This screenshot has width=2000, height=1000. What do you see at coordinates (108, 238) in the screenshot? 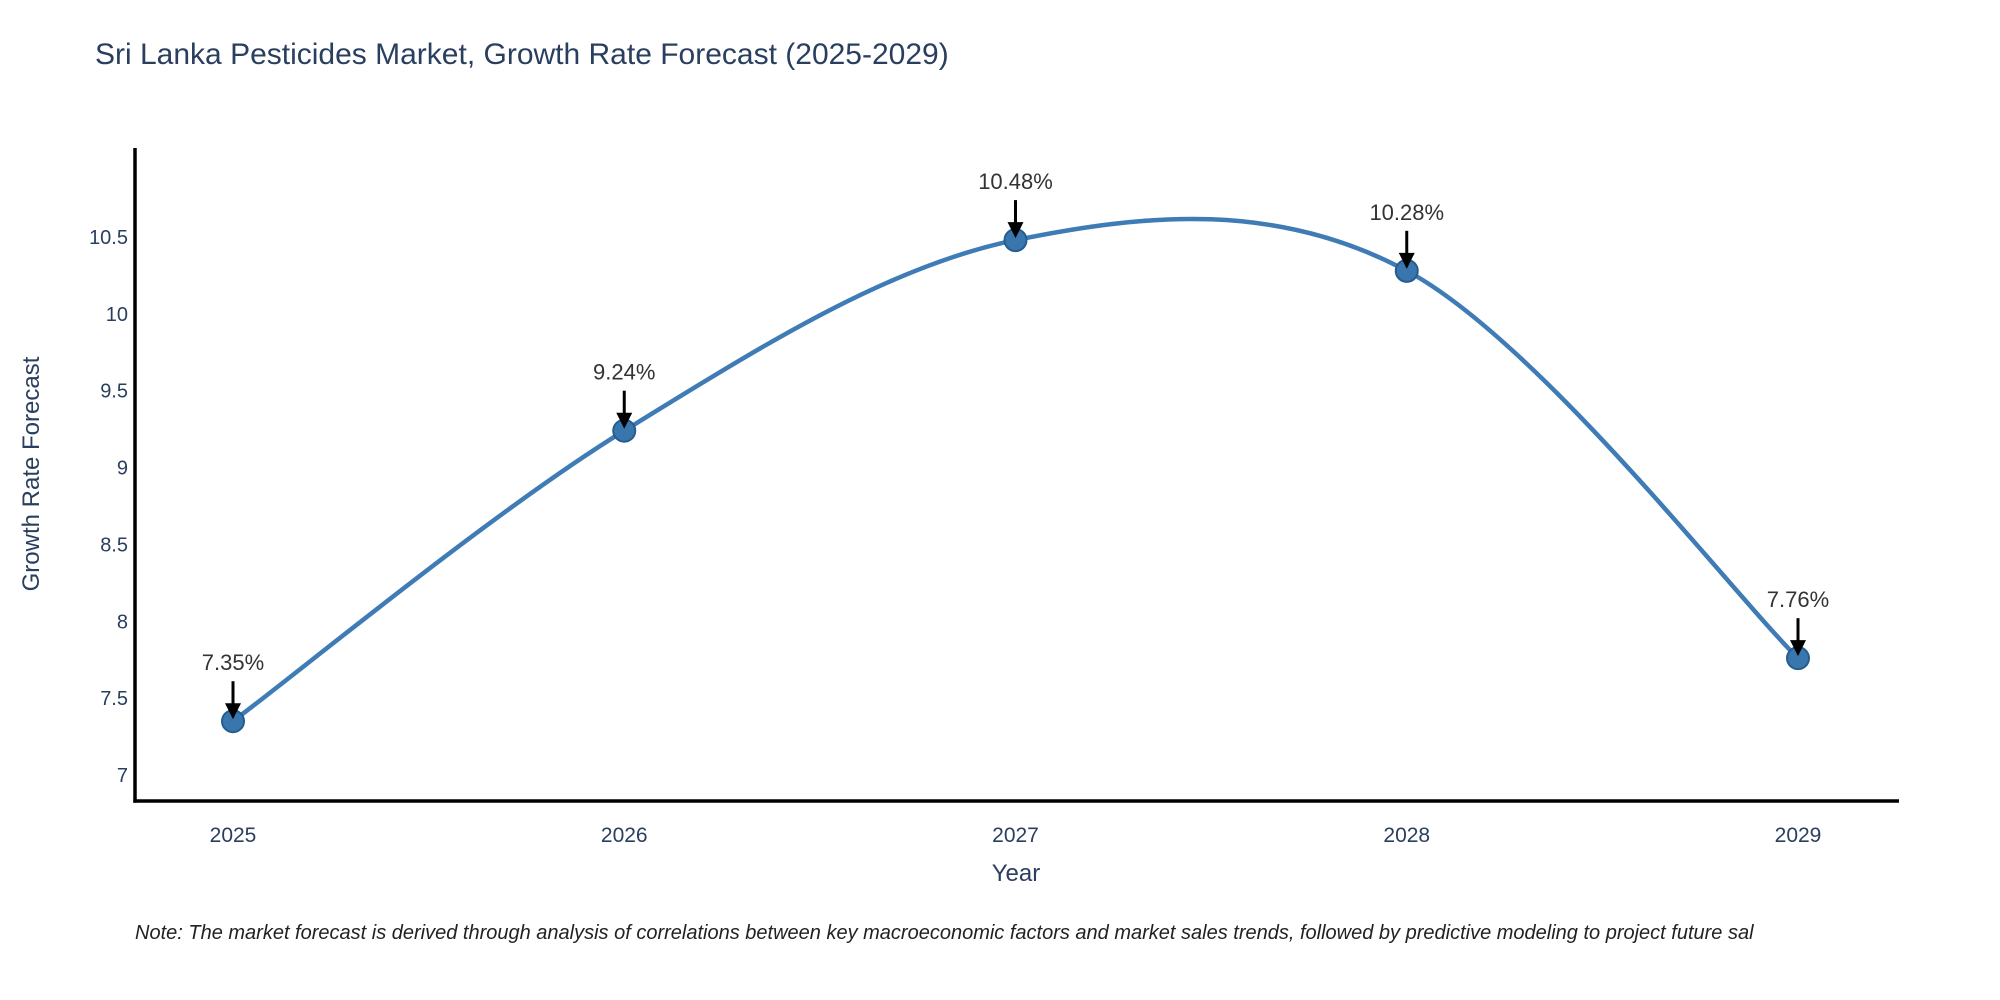
I see `y-tick-label: 10.5` at bounding box center [108, 238].